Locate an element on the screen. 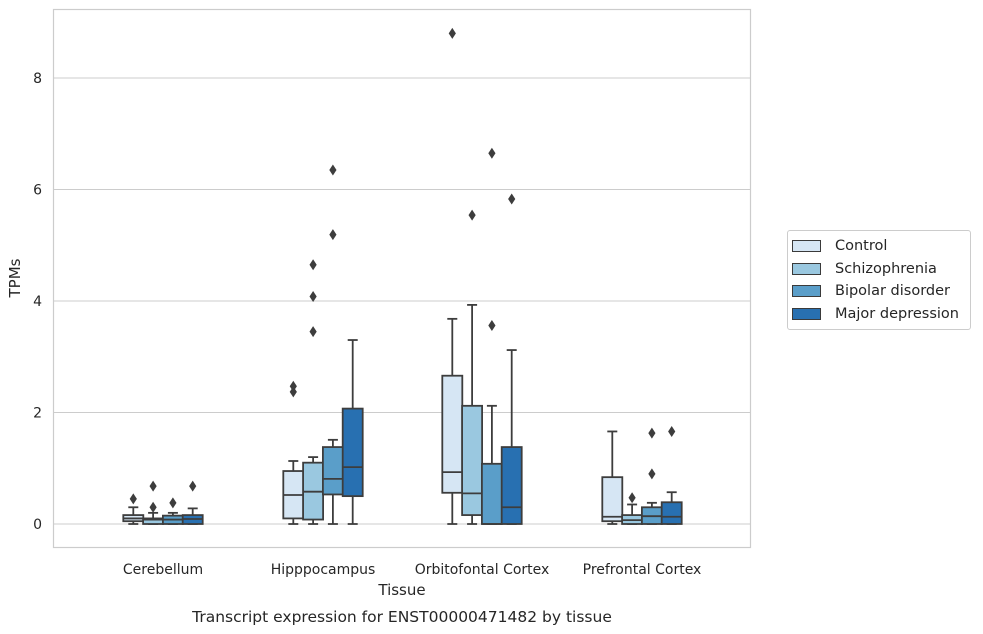 This screenshot has height=634, width=983. x-tick-label: Cerebellum is located at coordinates (163, 570).